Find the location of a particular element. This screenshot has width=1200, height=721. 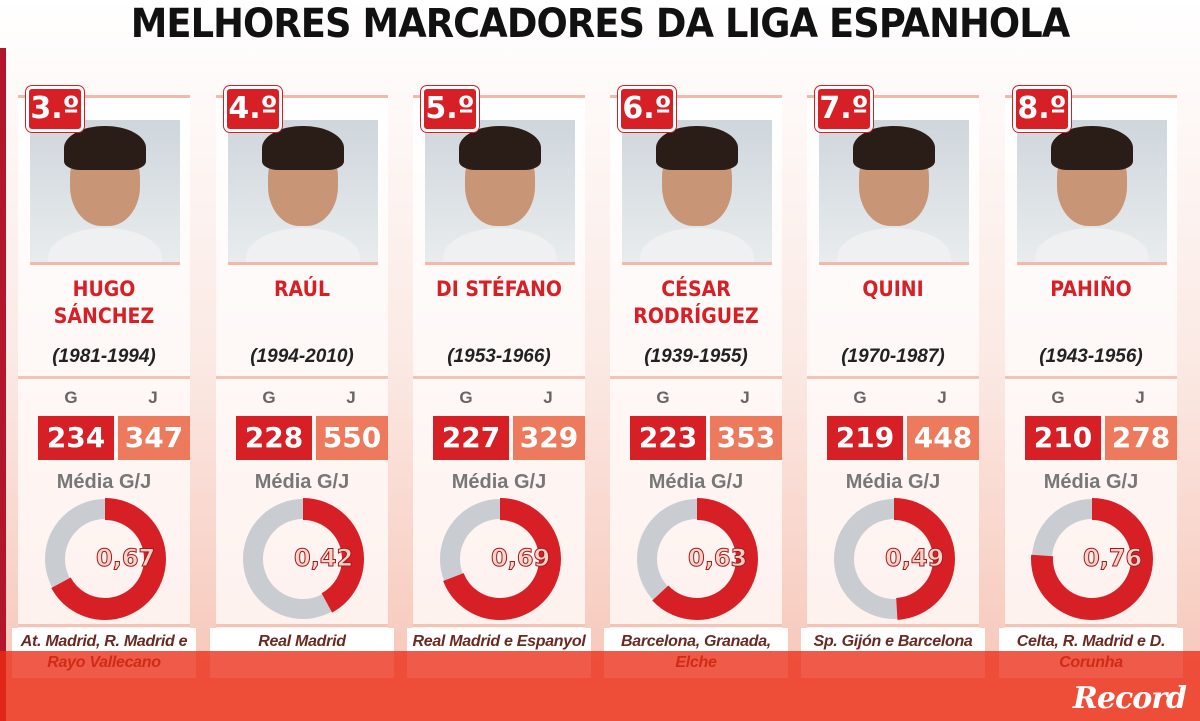

career-years: (1970-1987) is located at coordinates (893, 356).